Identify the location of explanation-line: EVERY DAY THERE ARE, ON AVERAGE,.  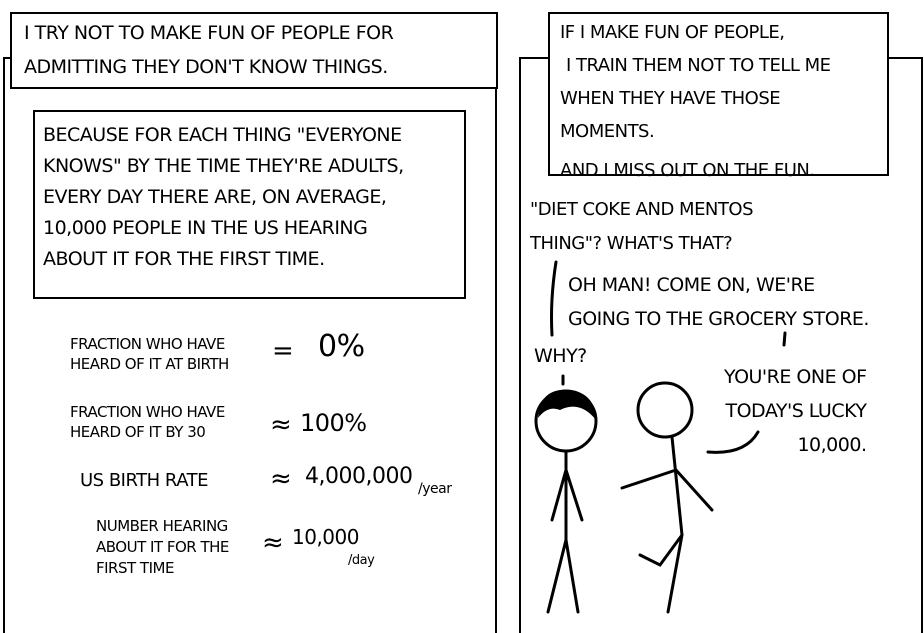
(215, 197).